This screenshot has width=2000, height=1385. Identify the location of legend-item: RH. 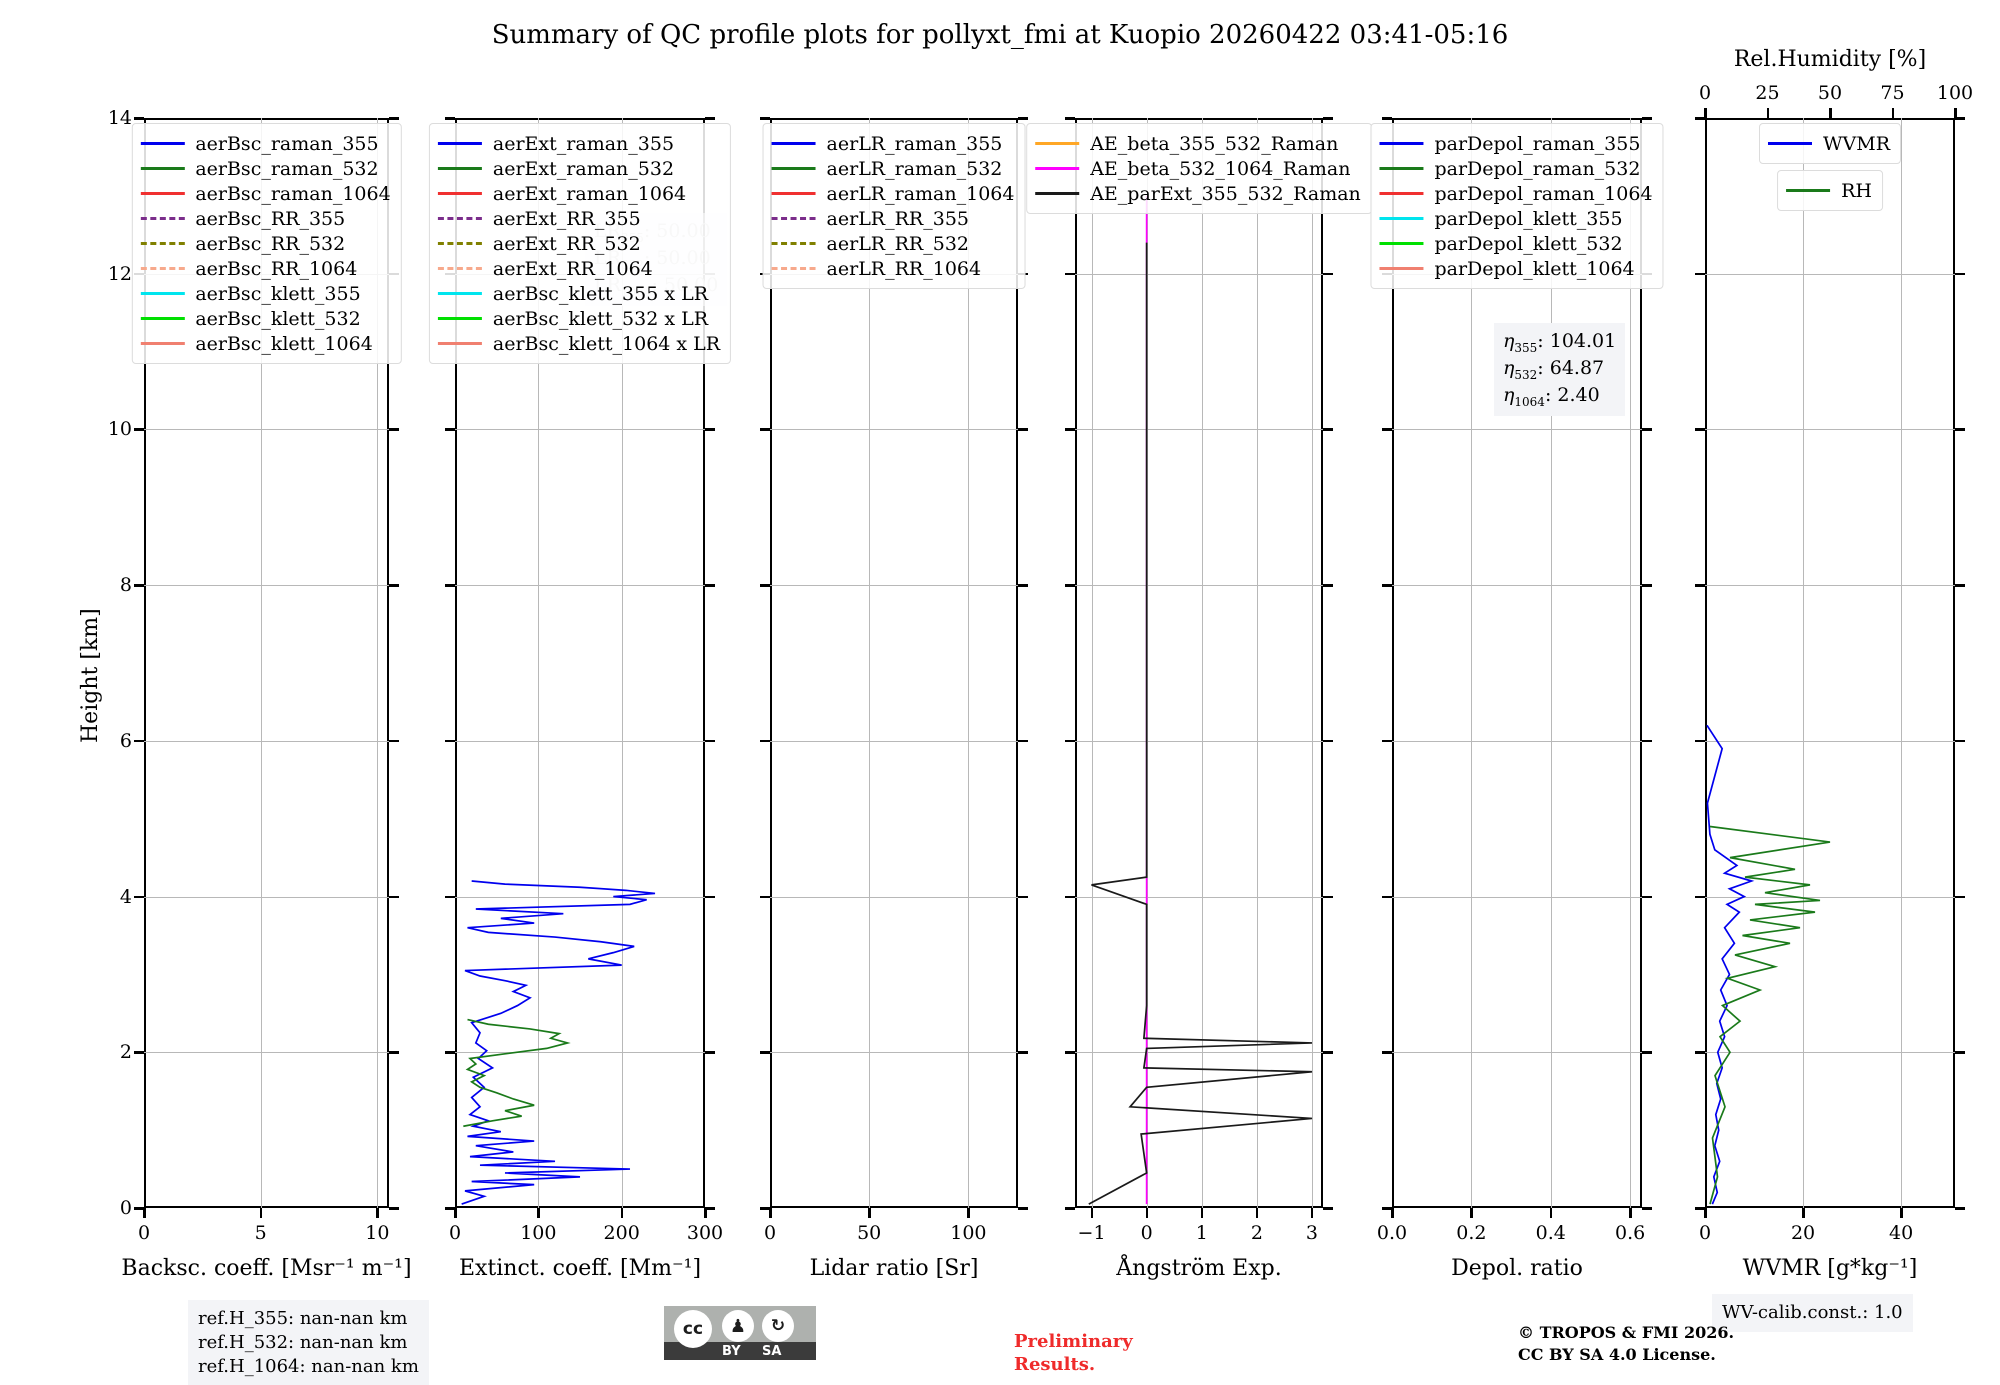
(1829, 190).